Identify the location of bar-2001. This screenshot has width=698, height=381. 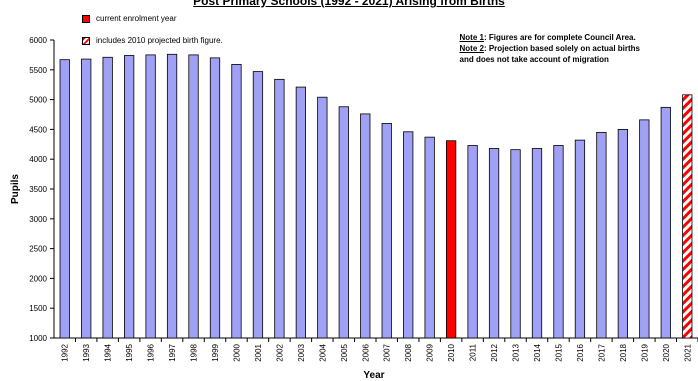
(258, 205).